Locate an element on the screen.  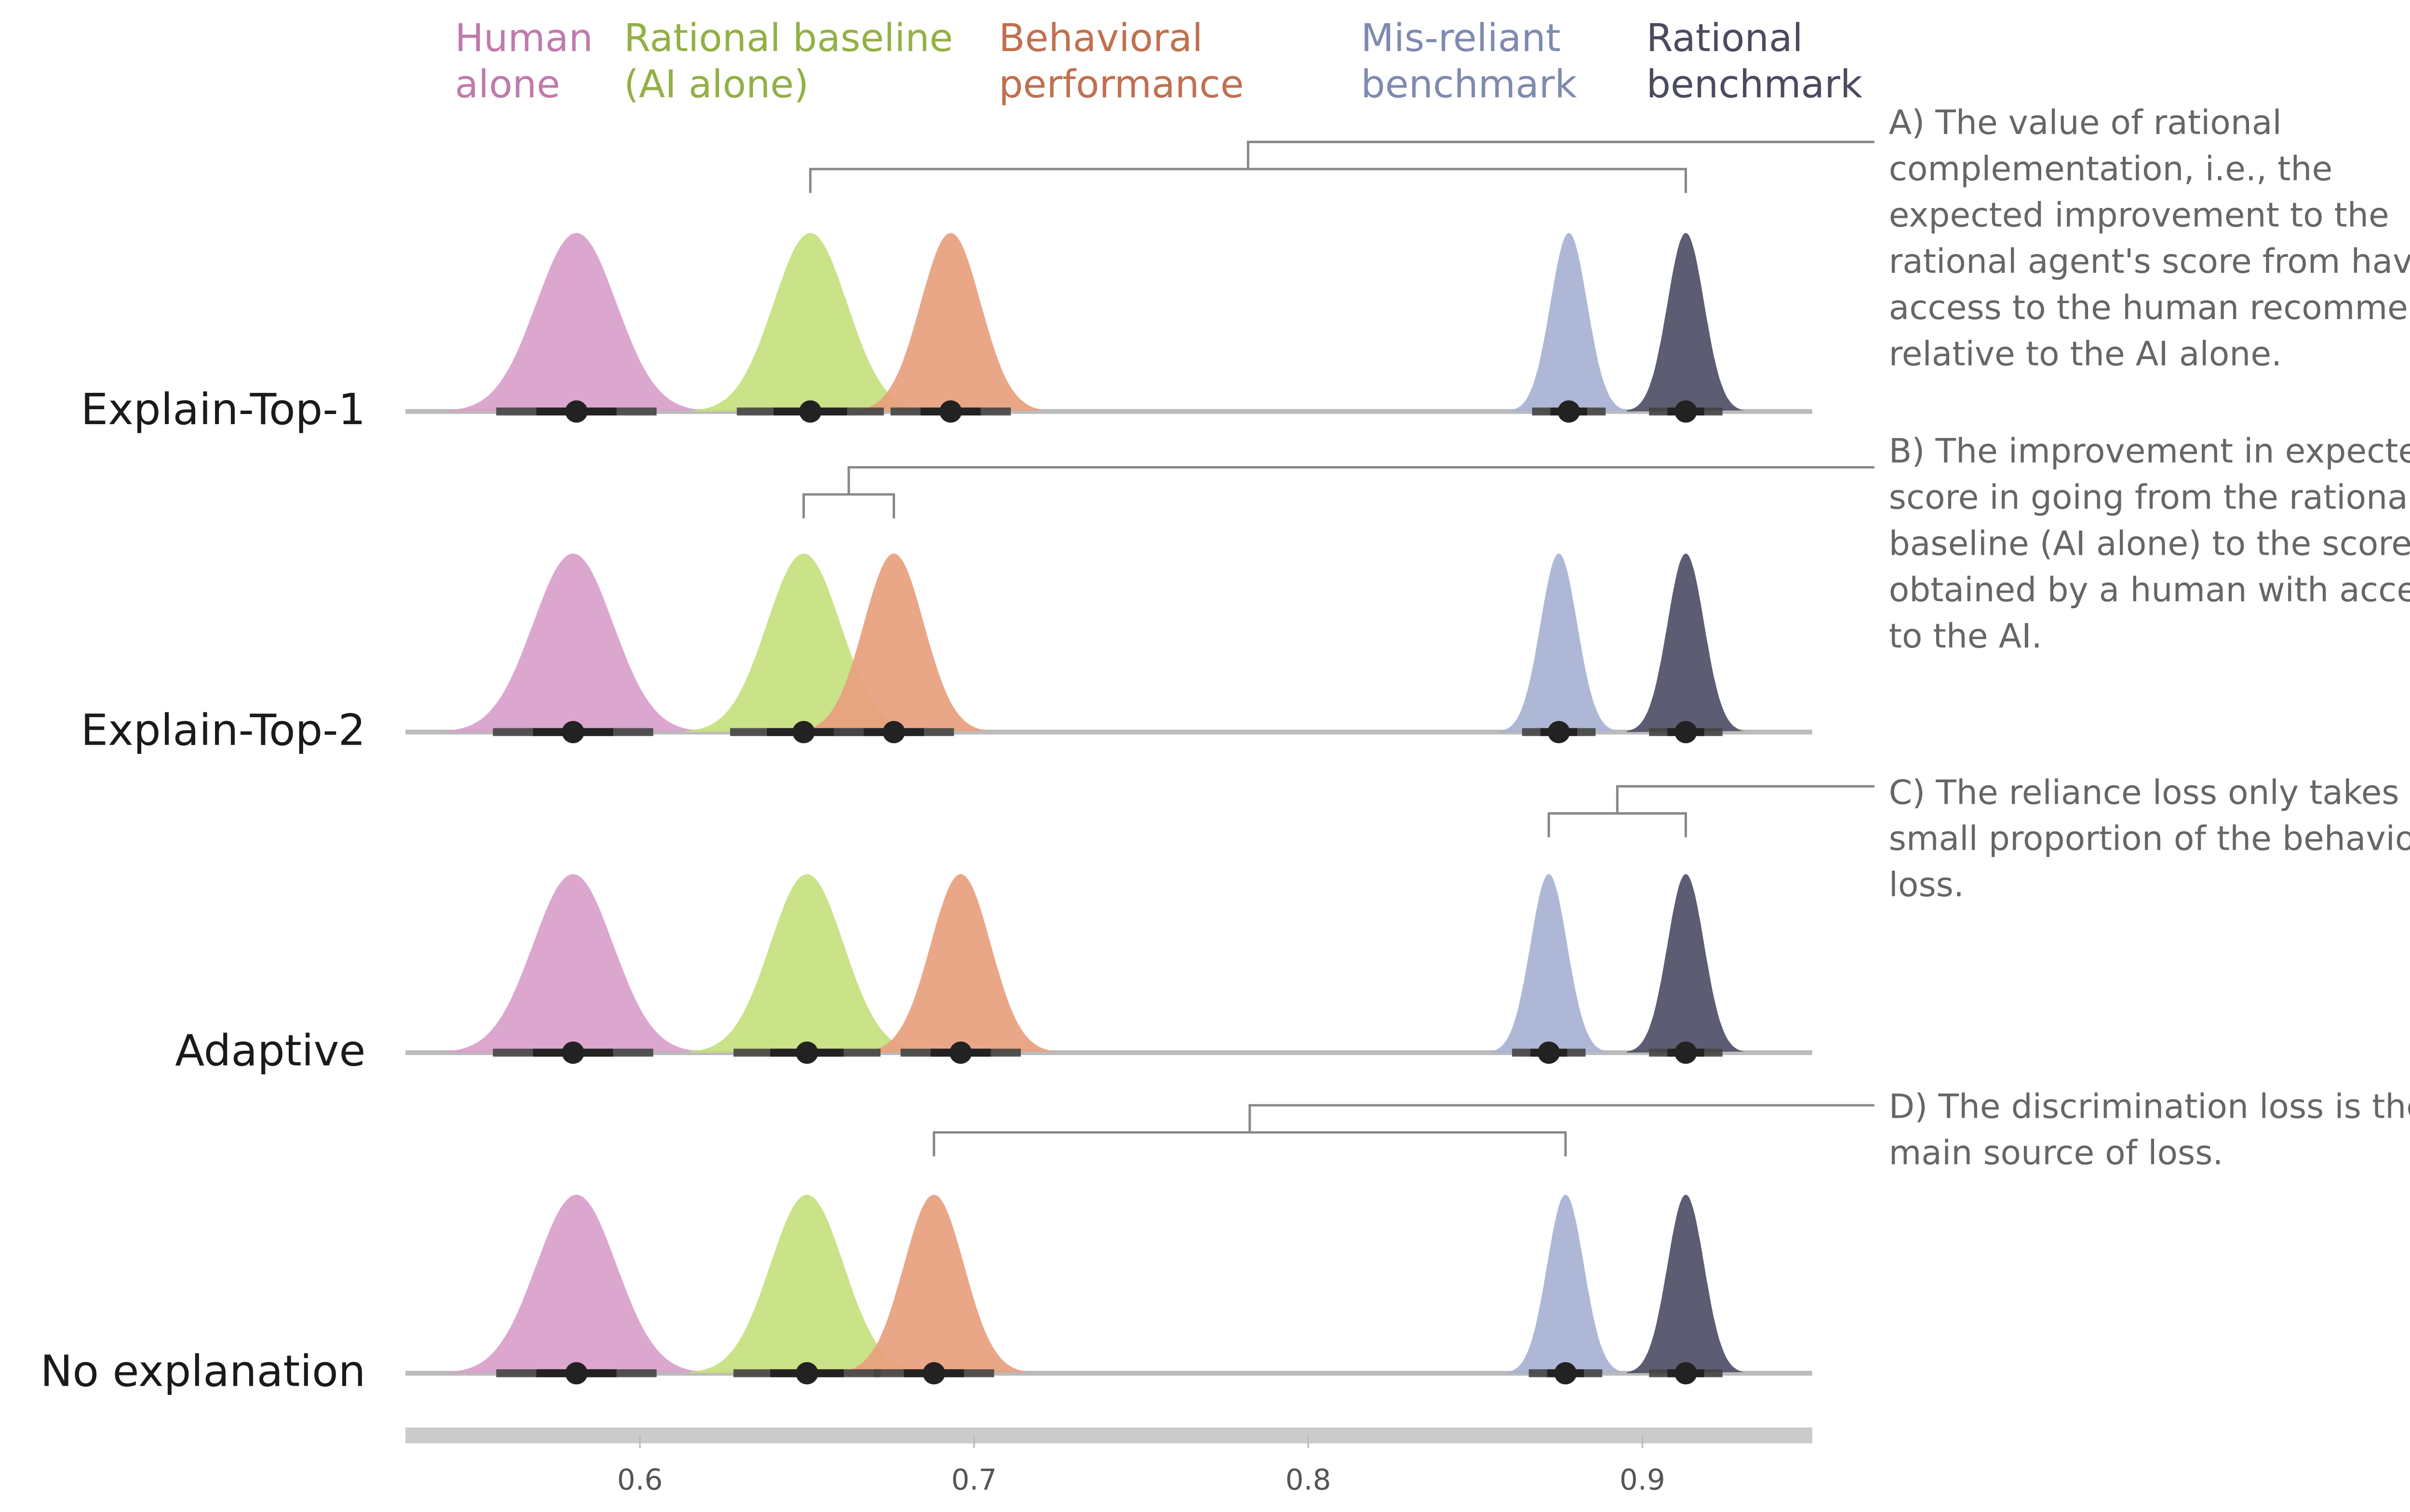
x-tick-label: 0.6 is located at coordinates (640, 1481).